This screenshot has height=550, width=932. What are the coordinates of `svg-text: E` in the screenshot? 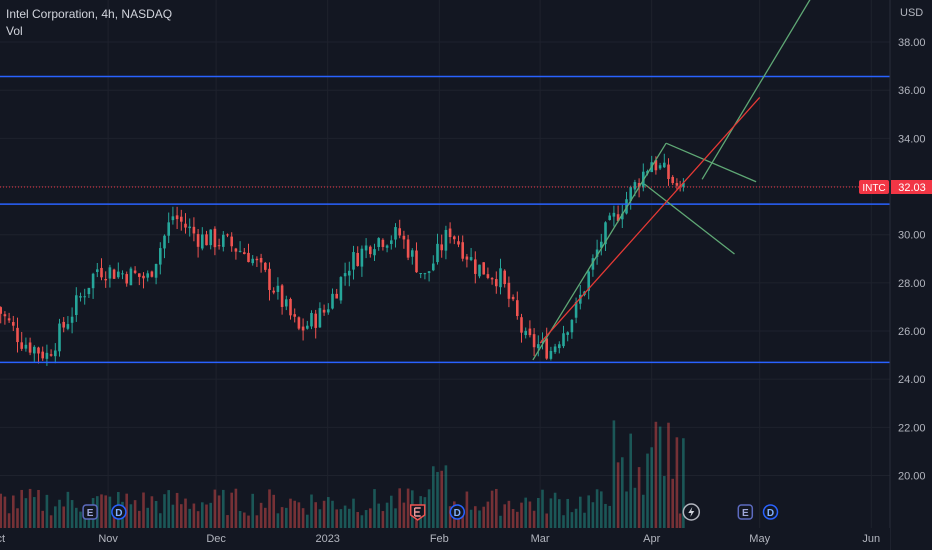 It's located at (745, 513).